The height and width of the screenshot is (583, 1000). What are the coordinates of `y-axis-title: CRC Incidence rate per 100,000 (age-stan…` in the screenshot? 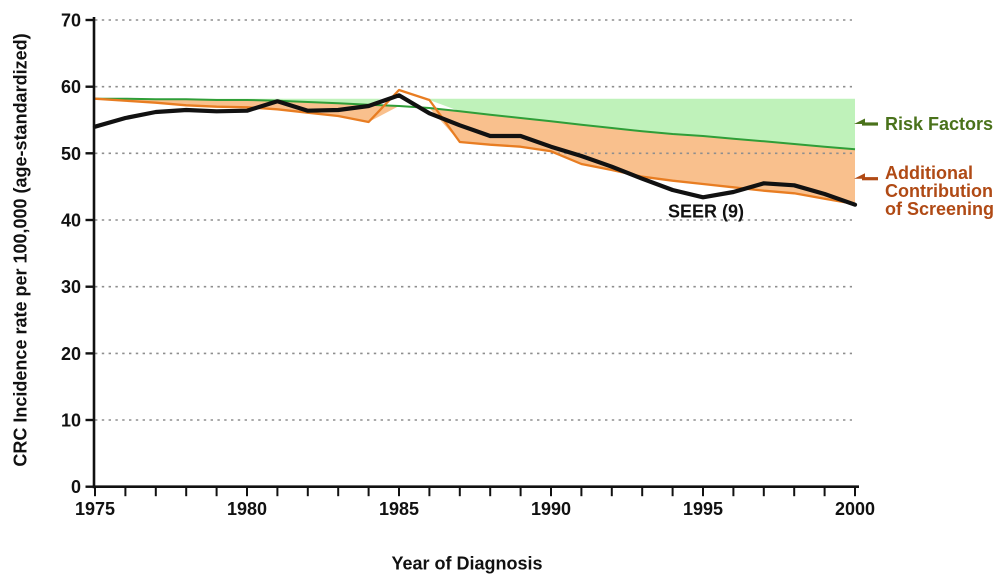 It's located at (20, 250).